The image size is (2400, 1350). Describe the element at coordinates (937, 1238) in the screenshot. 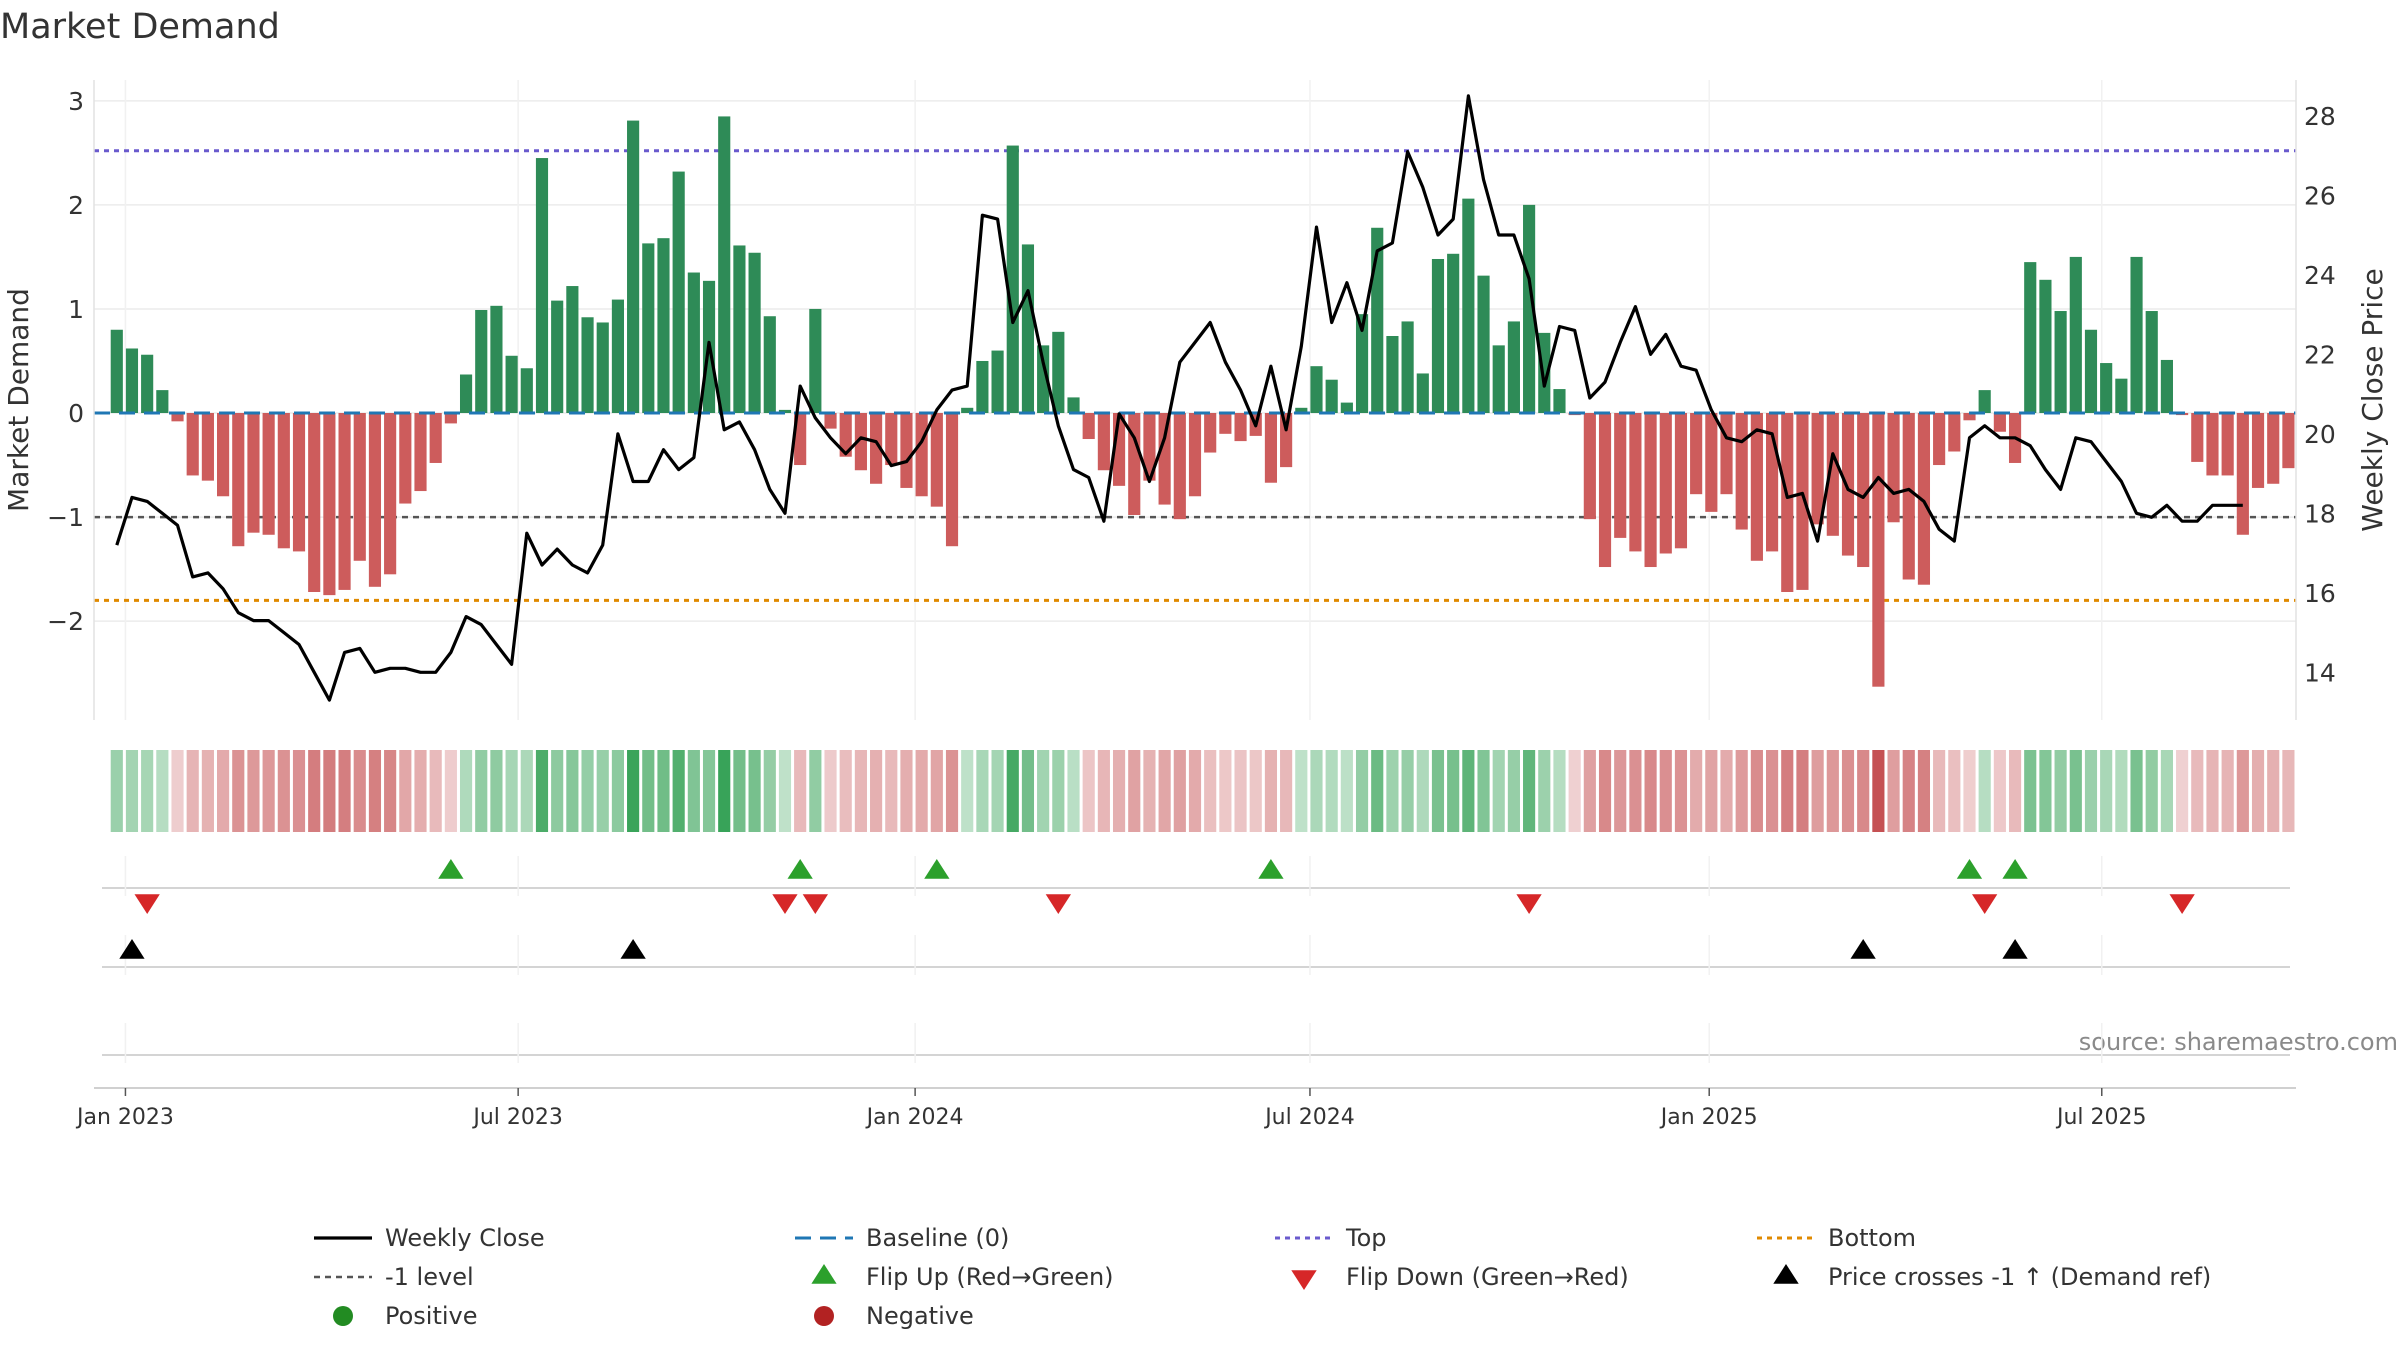

I see `legend-label: Baseline (0)` at that location.